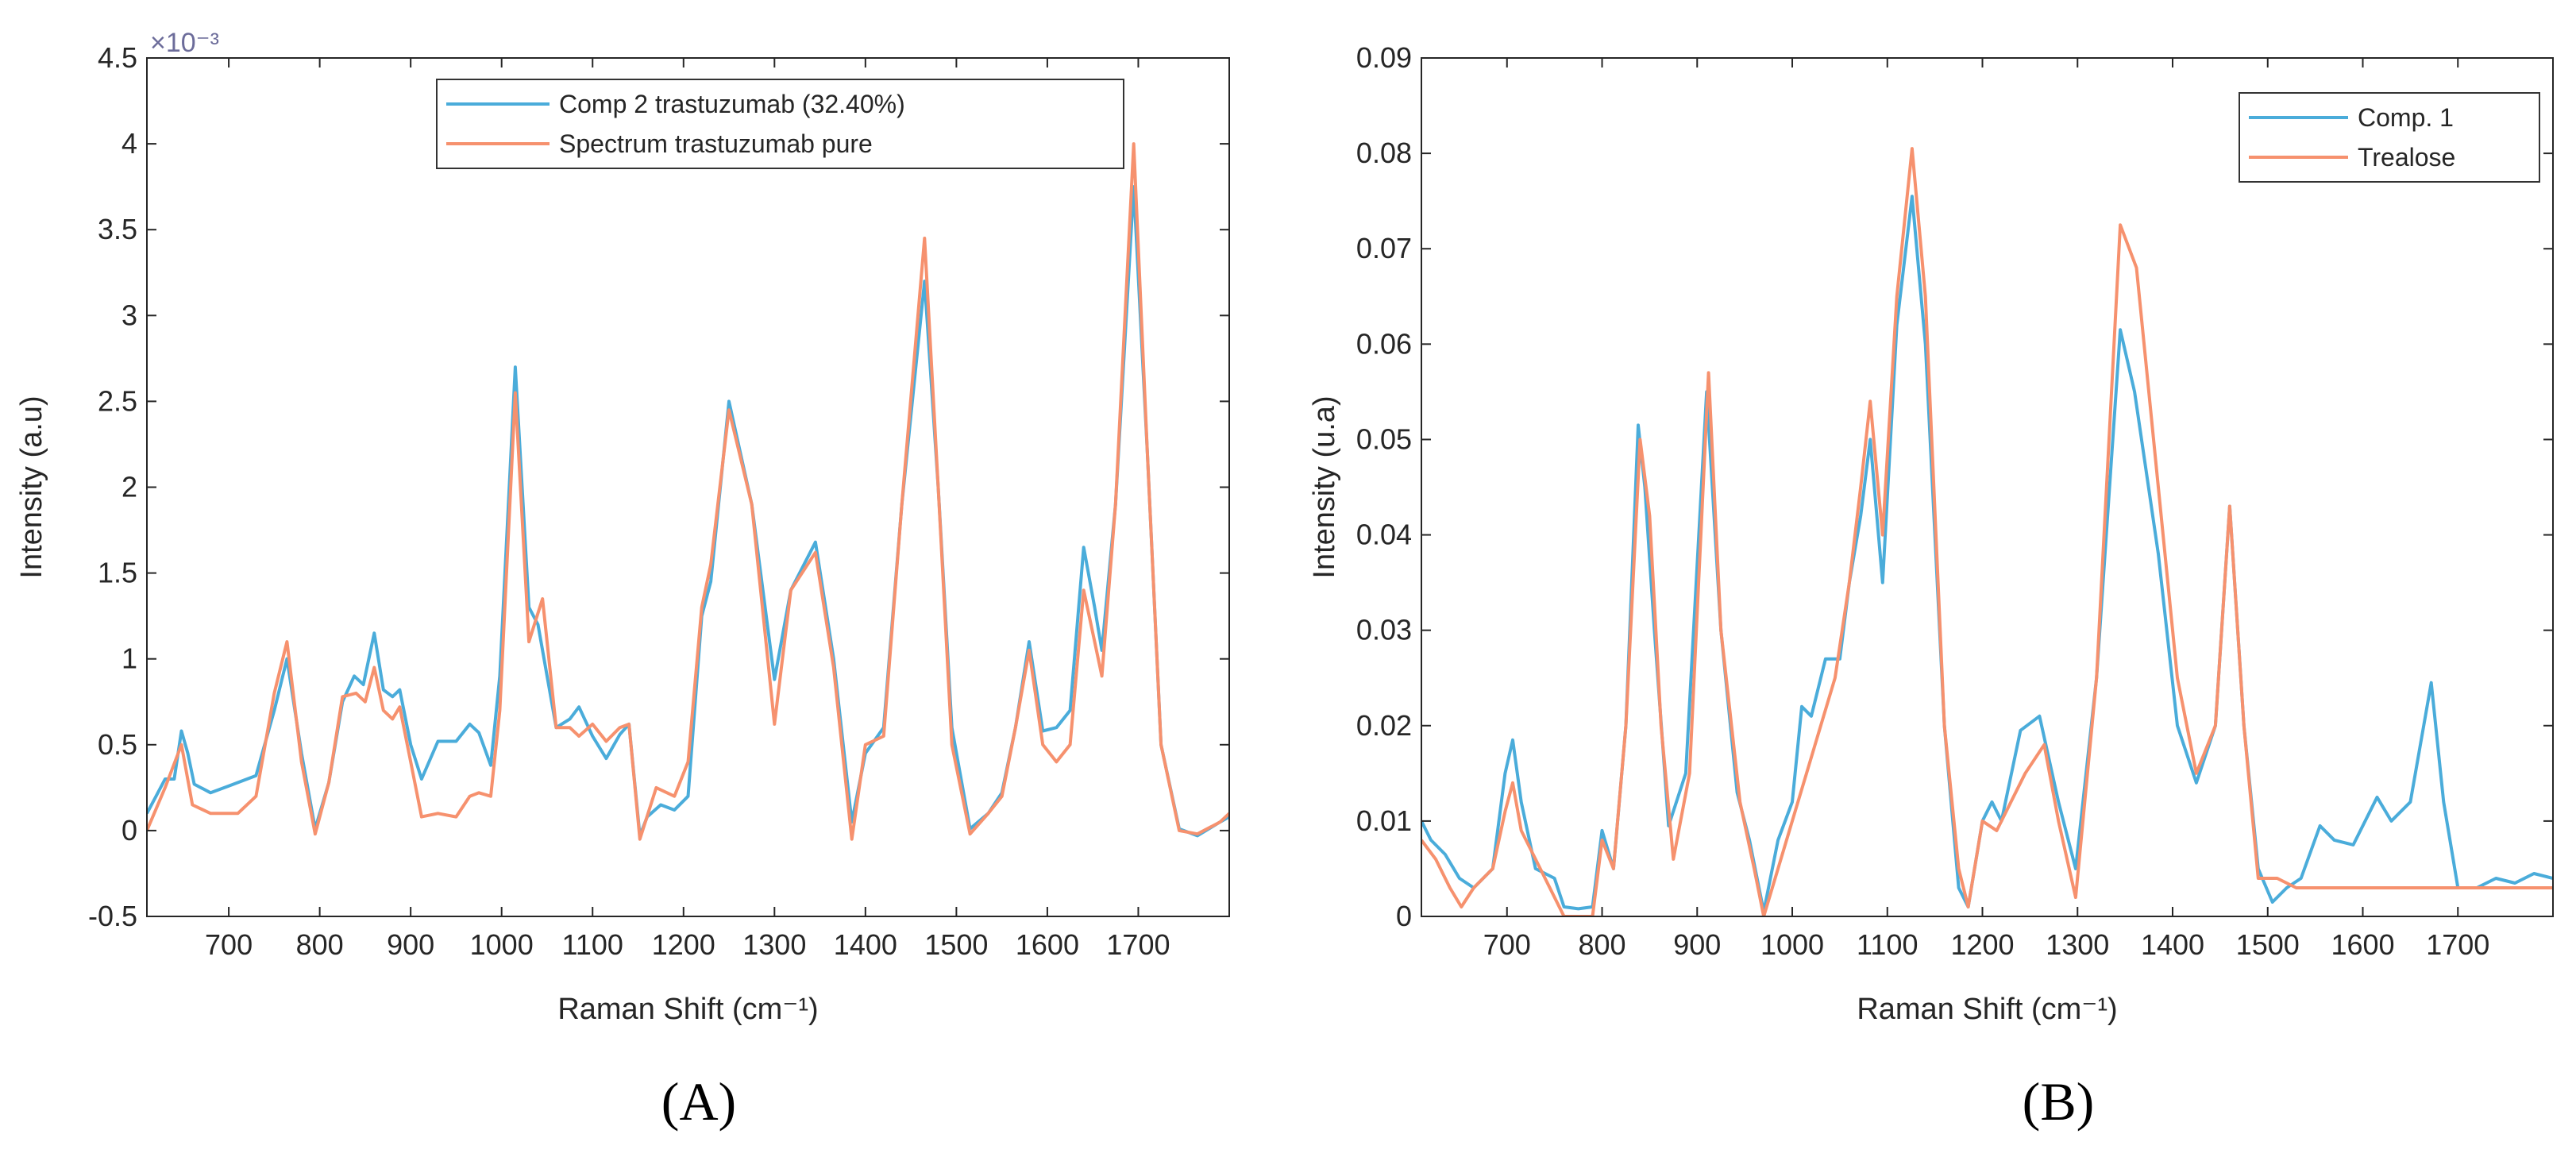  Describe the element at coordinates (683, 944) in the screenshot. I see `x-tick-label-a: 1200` at that location.